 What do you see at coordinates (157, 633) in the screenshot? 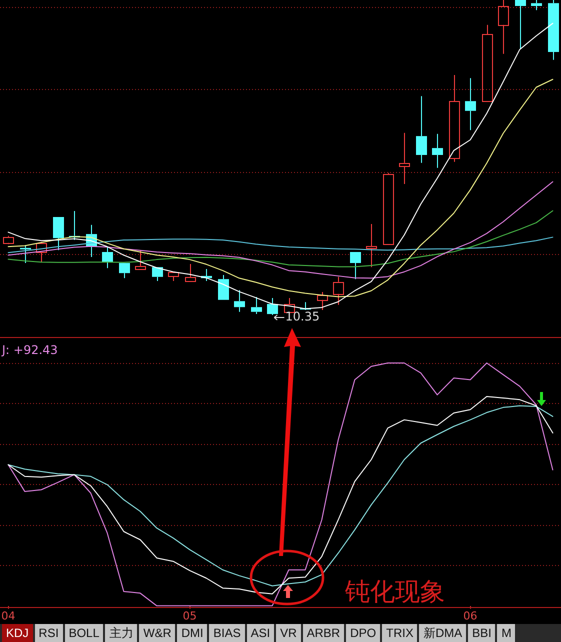
I see `tab: W&R` at bounding box center [157, 633].